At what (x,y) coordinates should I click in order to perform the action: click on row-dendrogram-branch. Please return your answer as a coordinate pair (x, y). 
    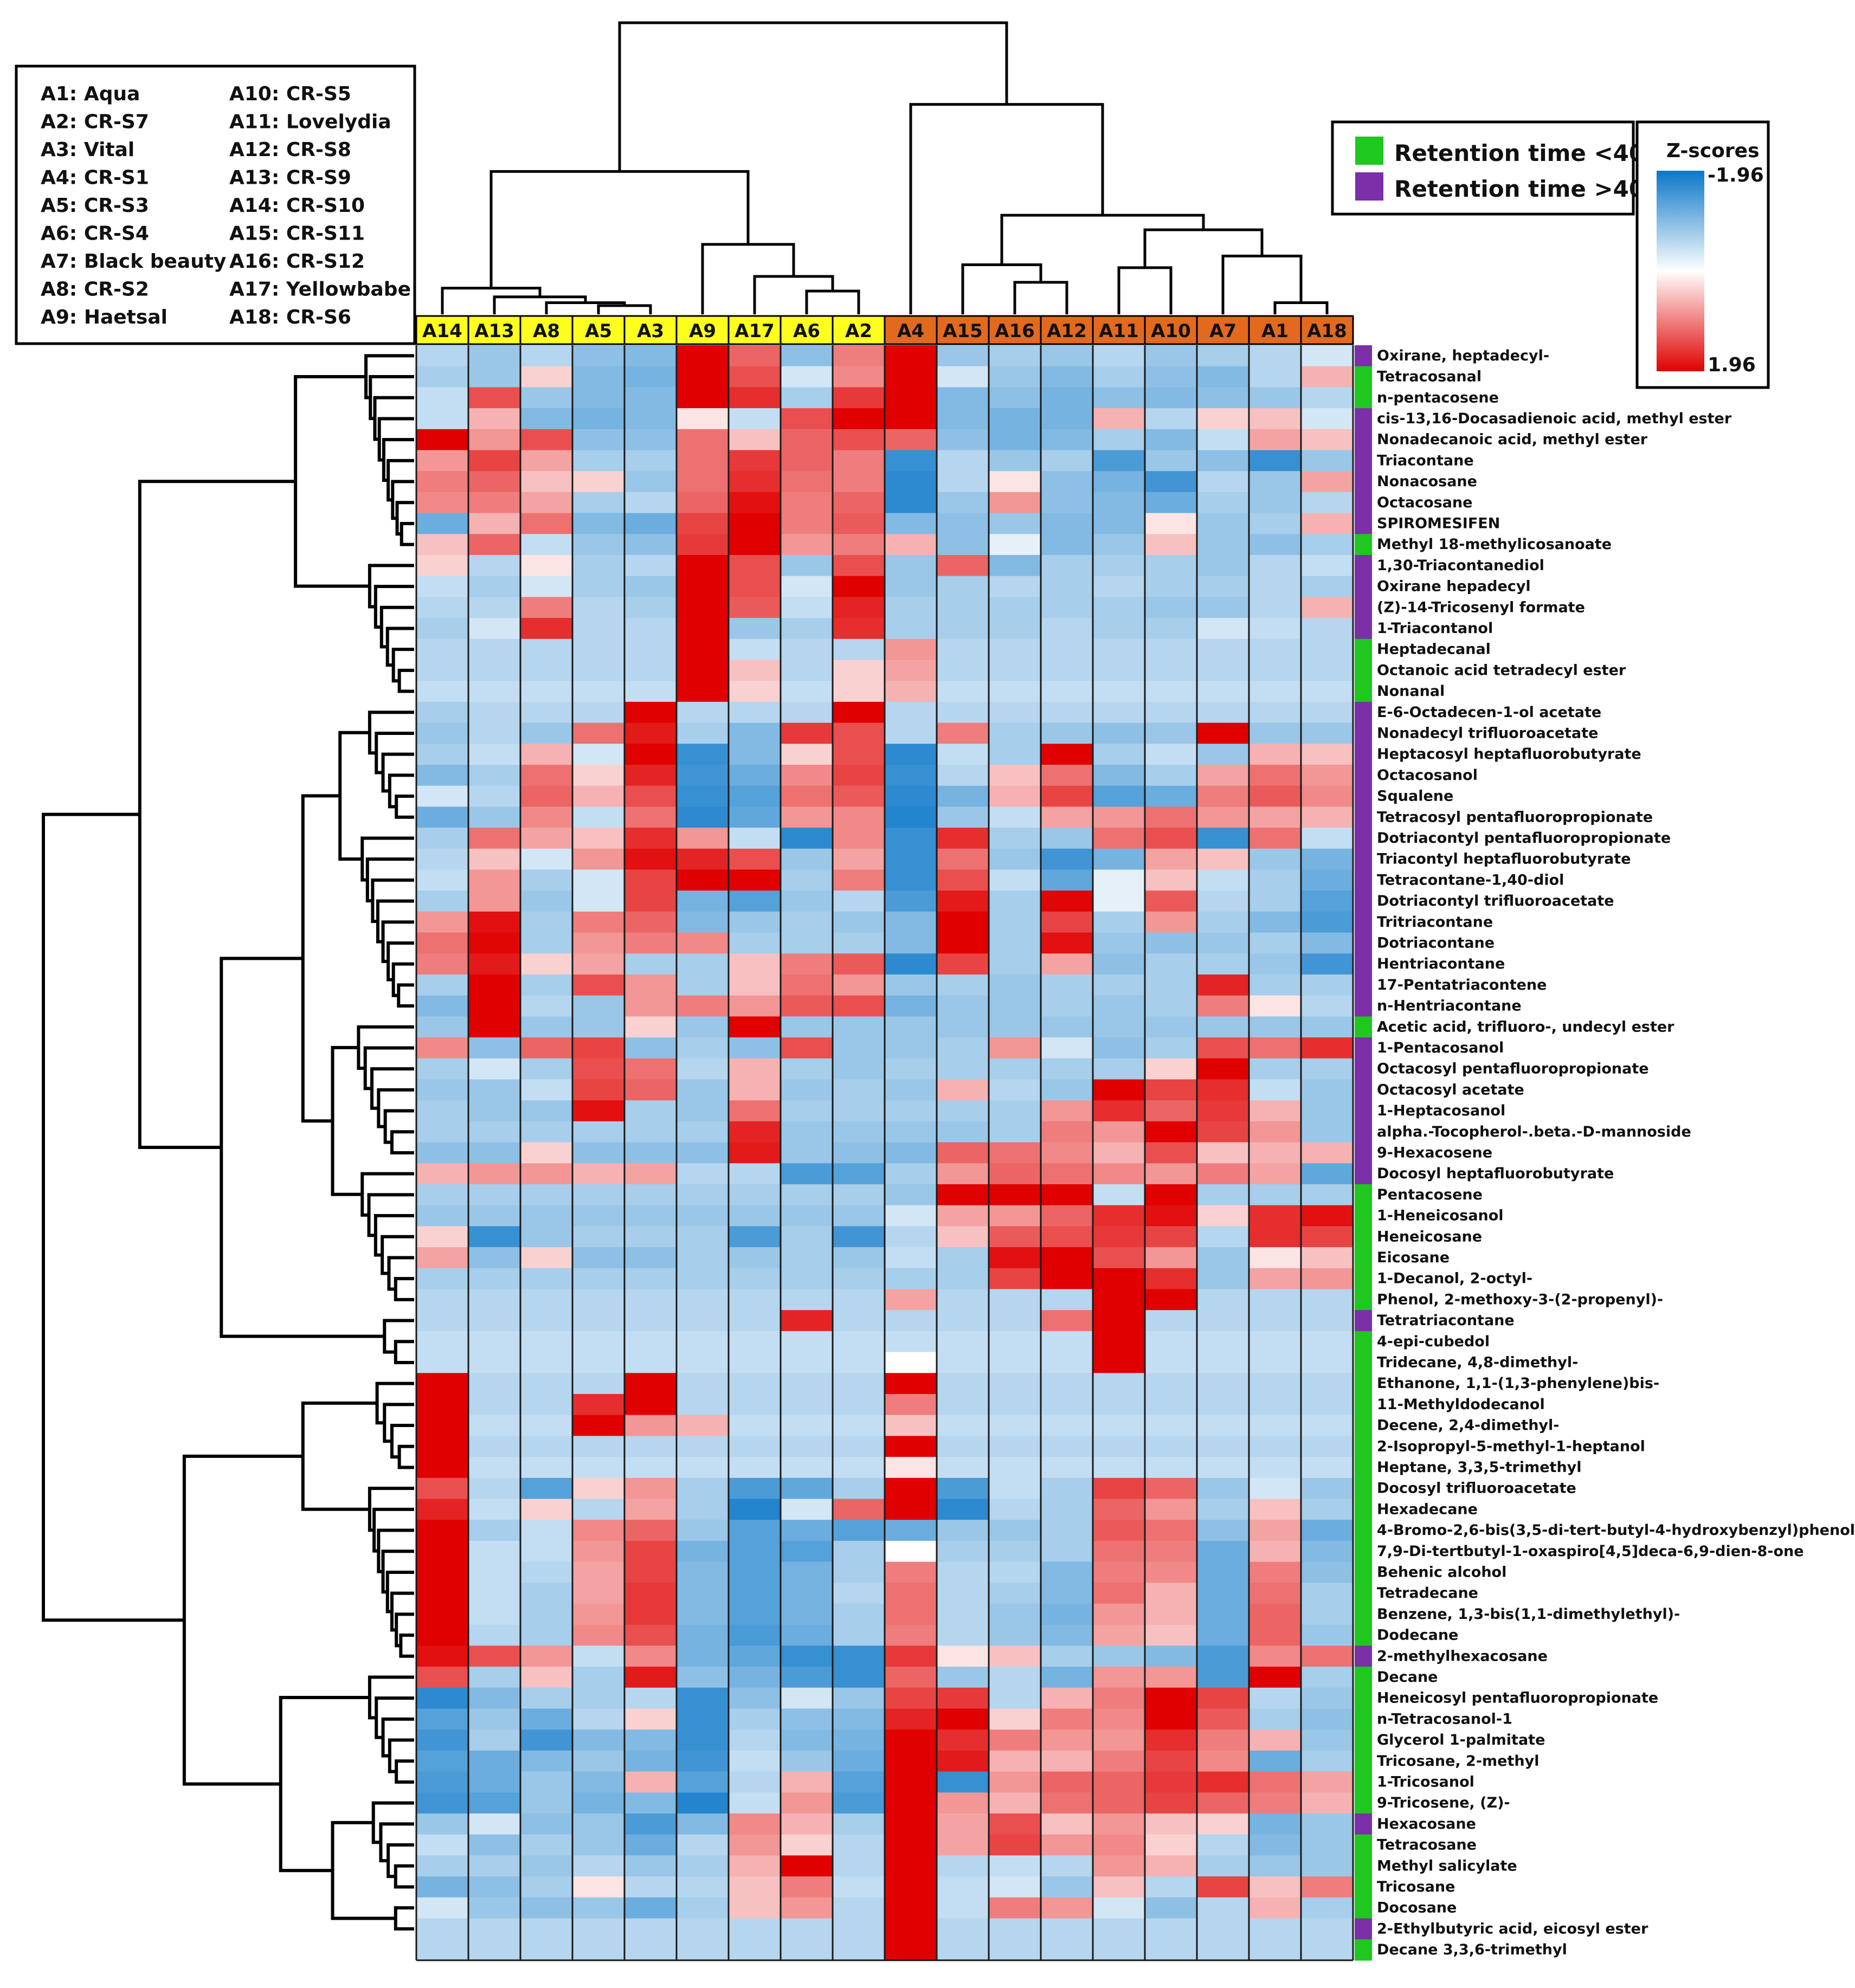
    Looking at the image, I should click on (400, 1274).